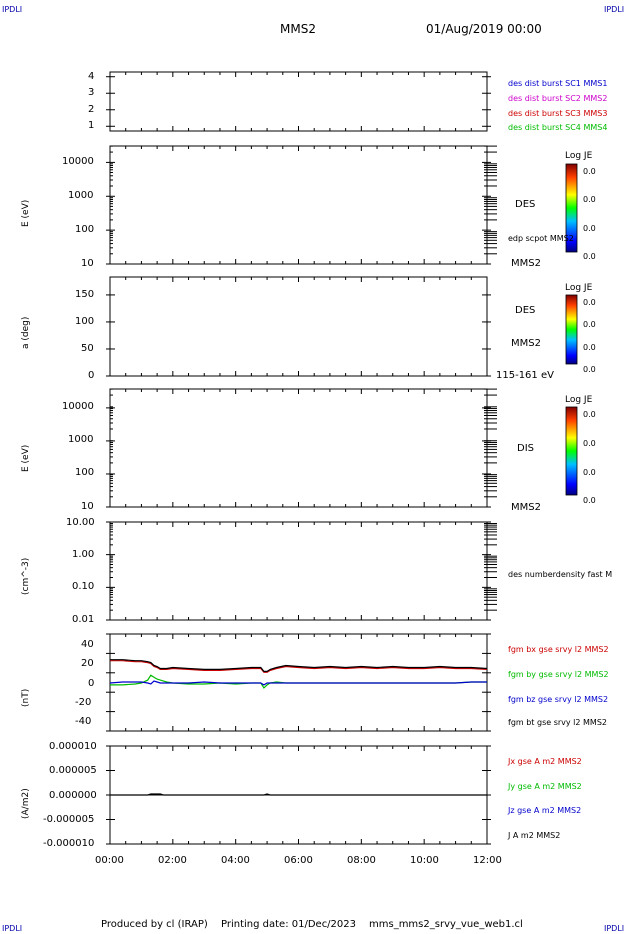 The width and height of the screenshot is (630, 934). What do you see at coordinates (289, 924) in the screenshot?
I see `footer-printing-date: Printing date: 01/Dec/2023` at bounding box center [289, 924].